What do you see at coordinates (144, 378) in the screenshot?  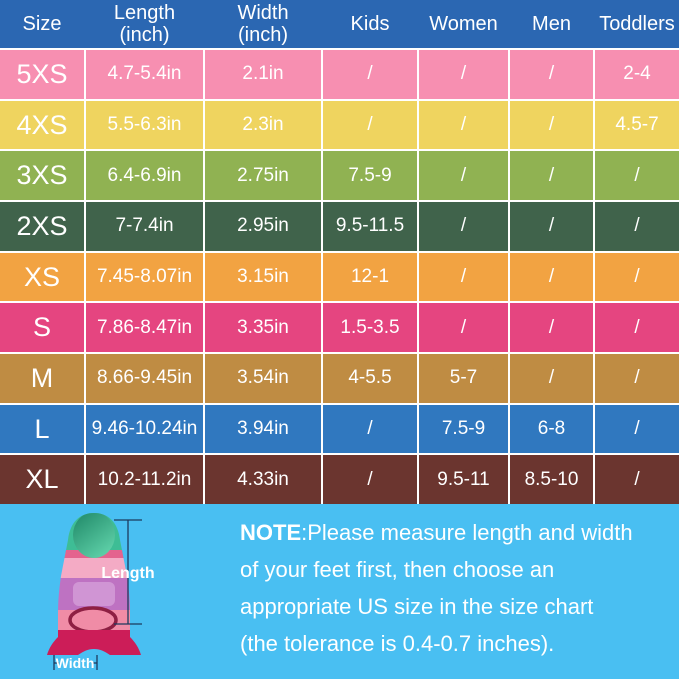 I see `cell-length: 8.66-9.45in` at bounding box center [144, 378].